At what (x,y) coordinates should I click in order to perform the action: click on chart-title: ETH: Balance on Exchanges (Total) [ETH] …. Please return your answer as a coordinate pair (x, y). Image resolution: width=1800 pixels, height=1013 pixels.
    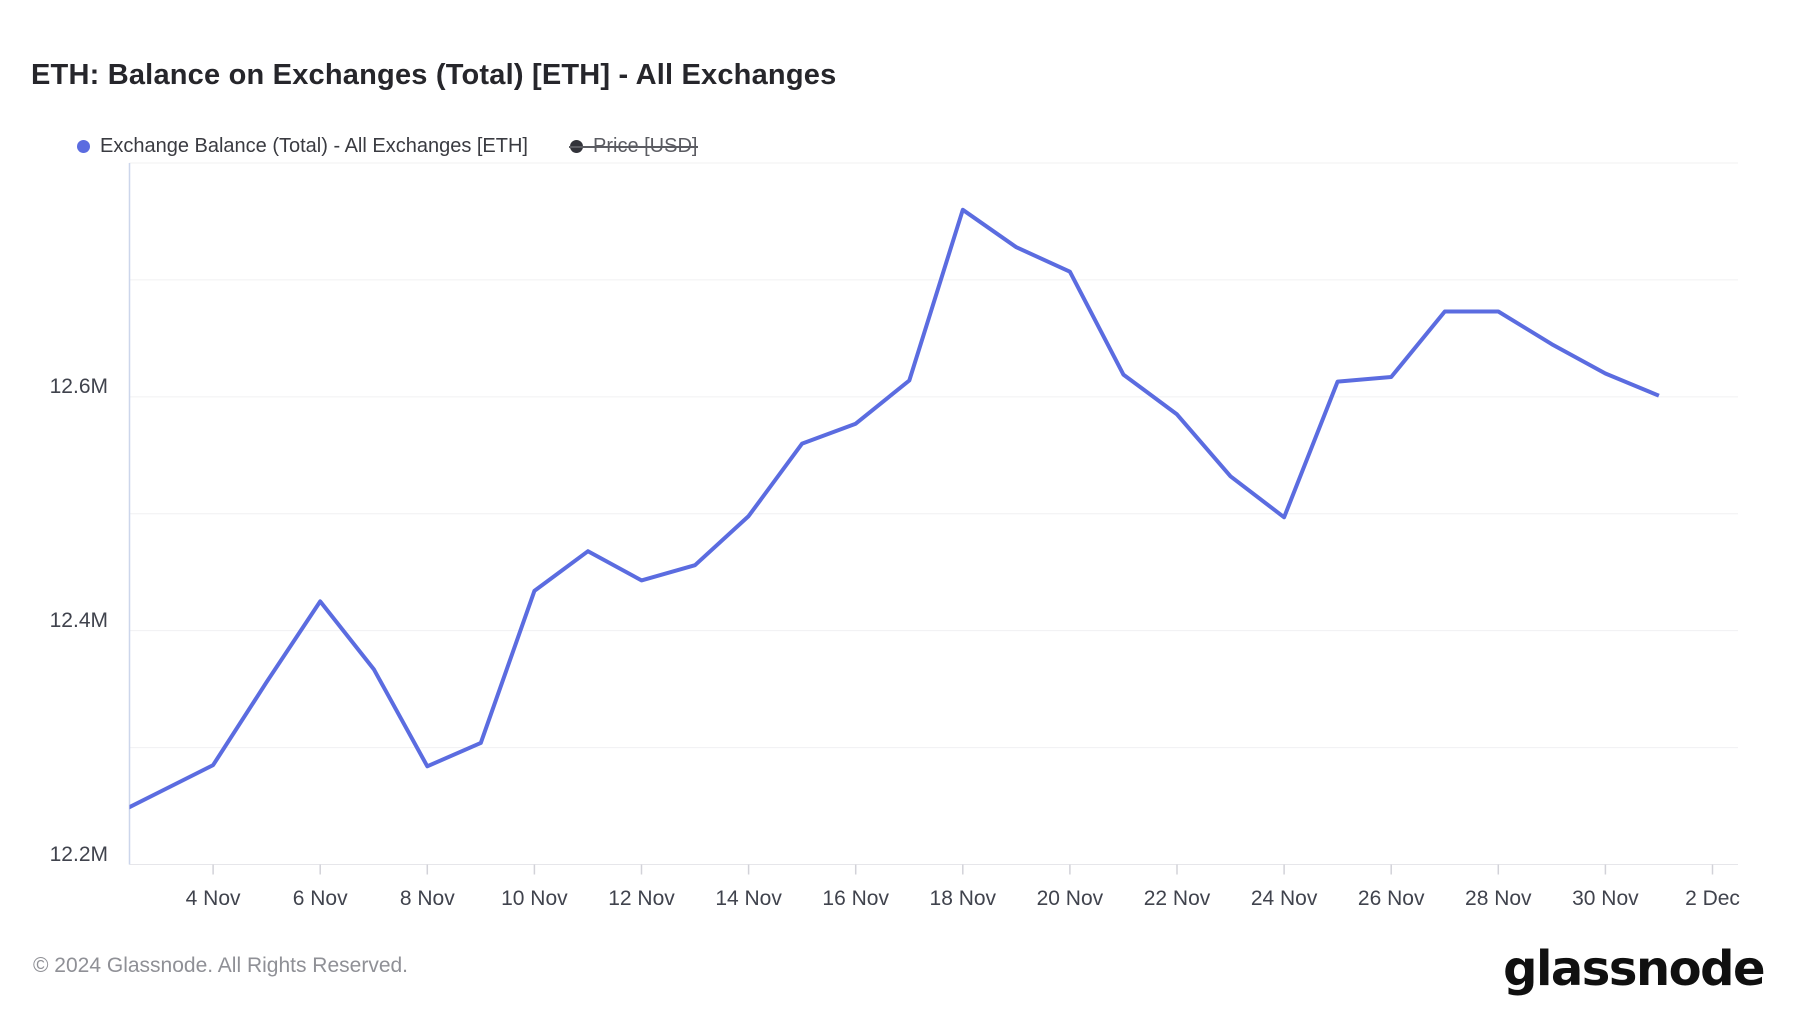
    Looking at the image, I should click on (434, 75).